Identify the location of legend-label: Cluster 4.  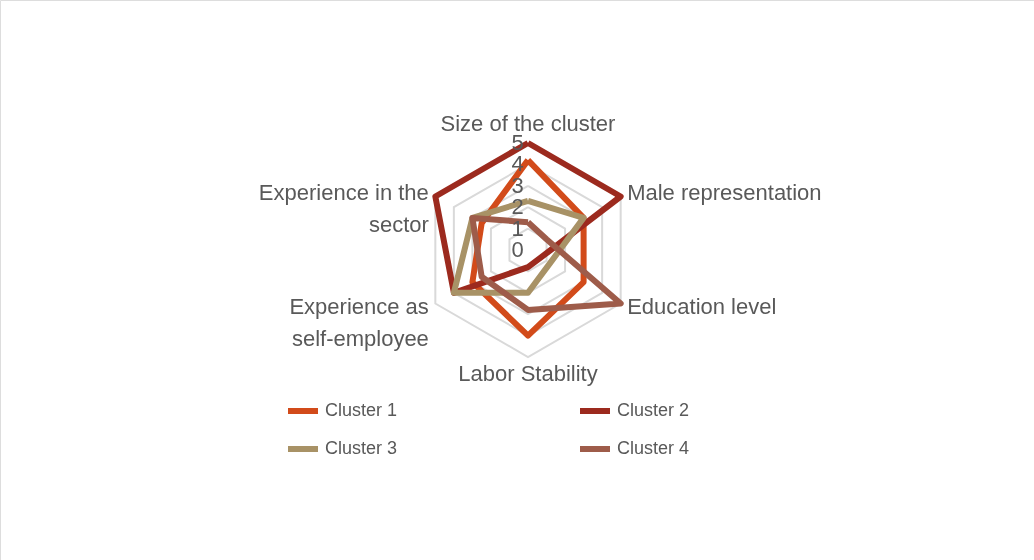
(653, 448).